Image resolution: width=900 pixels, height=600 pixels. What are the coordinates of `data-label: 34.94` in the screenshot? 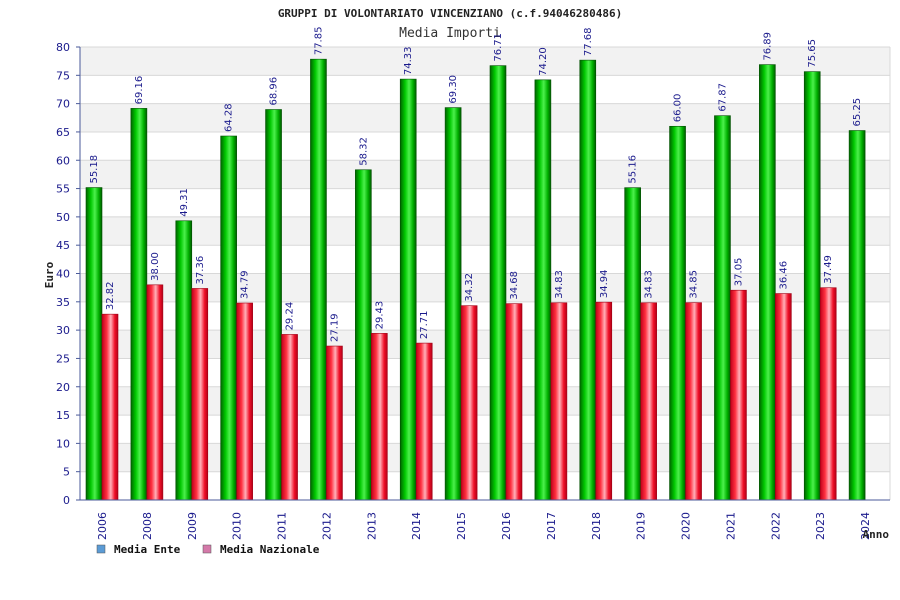 It's located at (604, 284).